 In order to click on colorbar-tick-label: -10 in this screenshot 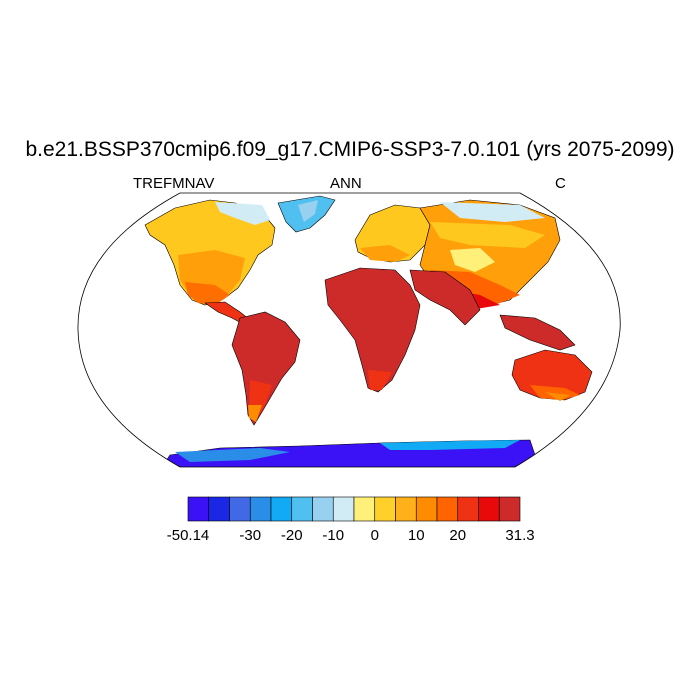, I will do `click(333, 535)`.